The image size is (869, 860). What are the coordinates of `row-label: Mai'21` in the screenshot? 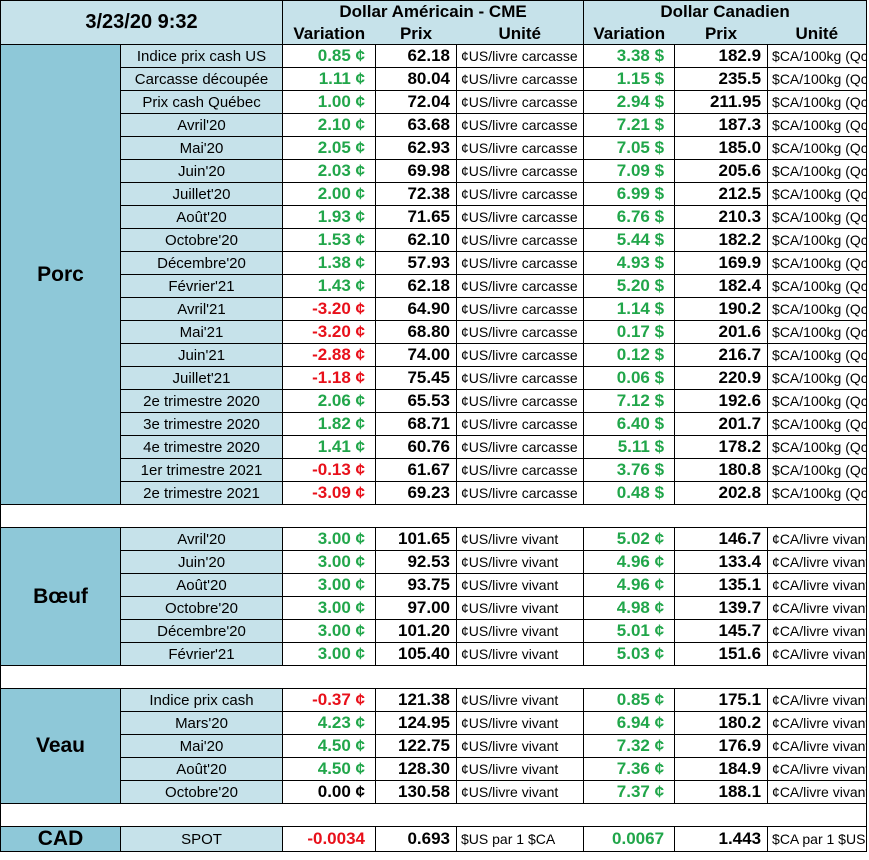 It's located at (201, 332).